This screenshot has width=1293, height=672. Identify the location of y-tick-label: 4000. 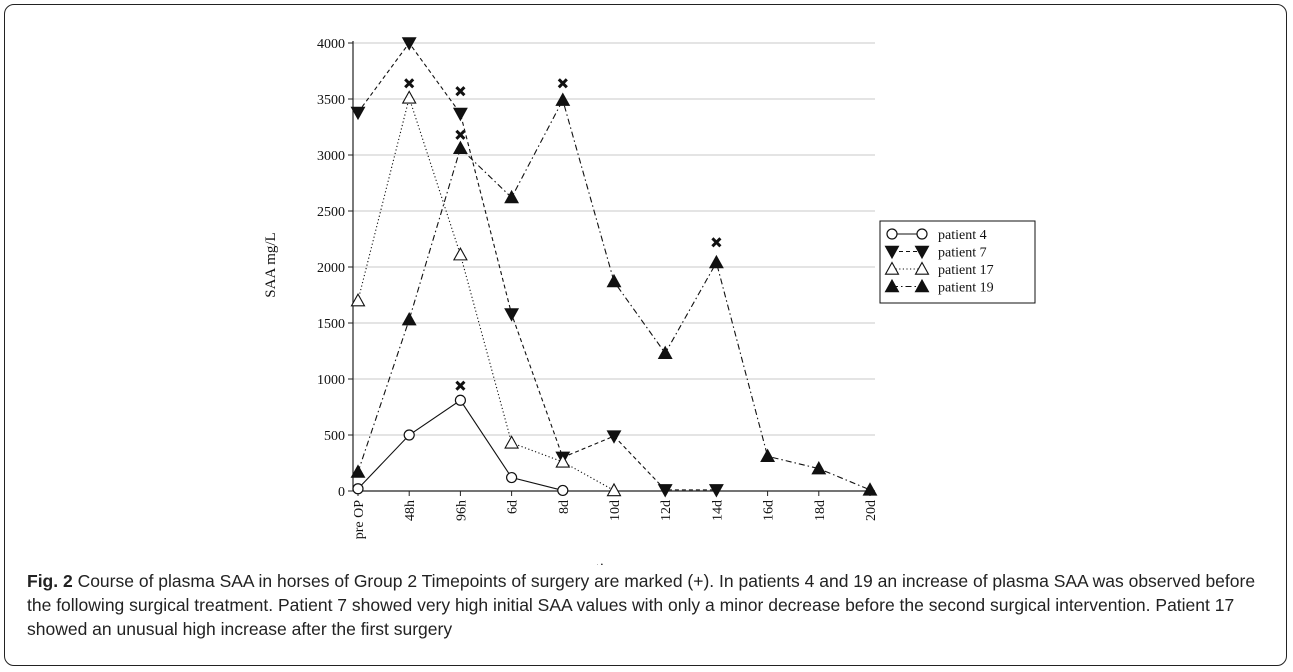
(331, 44).